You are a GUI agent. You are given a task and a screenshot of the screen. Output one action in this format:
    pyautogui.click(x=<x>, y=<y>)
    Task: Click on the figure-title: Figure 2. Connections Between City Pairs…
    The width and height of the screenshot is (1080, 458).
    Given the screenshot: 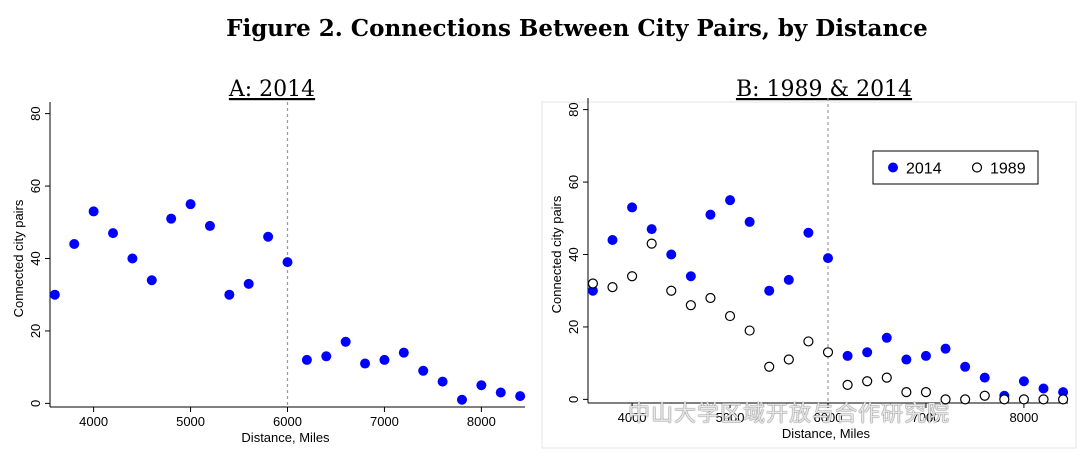 What is the action you would take?
    pyautogui.click(x=577, y=28)
    